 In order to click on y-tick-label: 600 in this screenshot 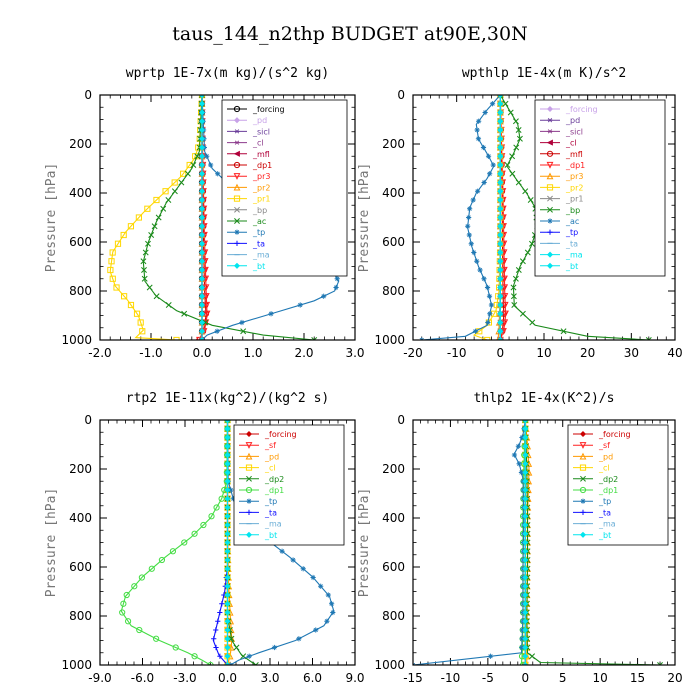, I will do `click(80, 567)`.